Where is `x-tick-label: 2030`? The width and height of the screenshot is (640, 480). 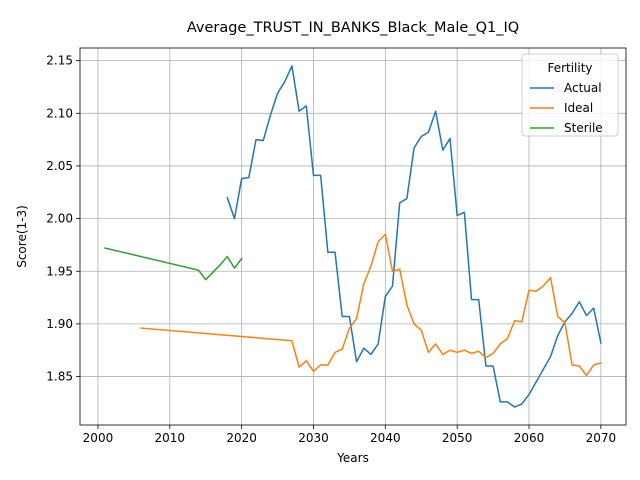
x-tick-label: 2030 is located at coordinates (313, 438).